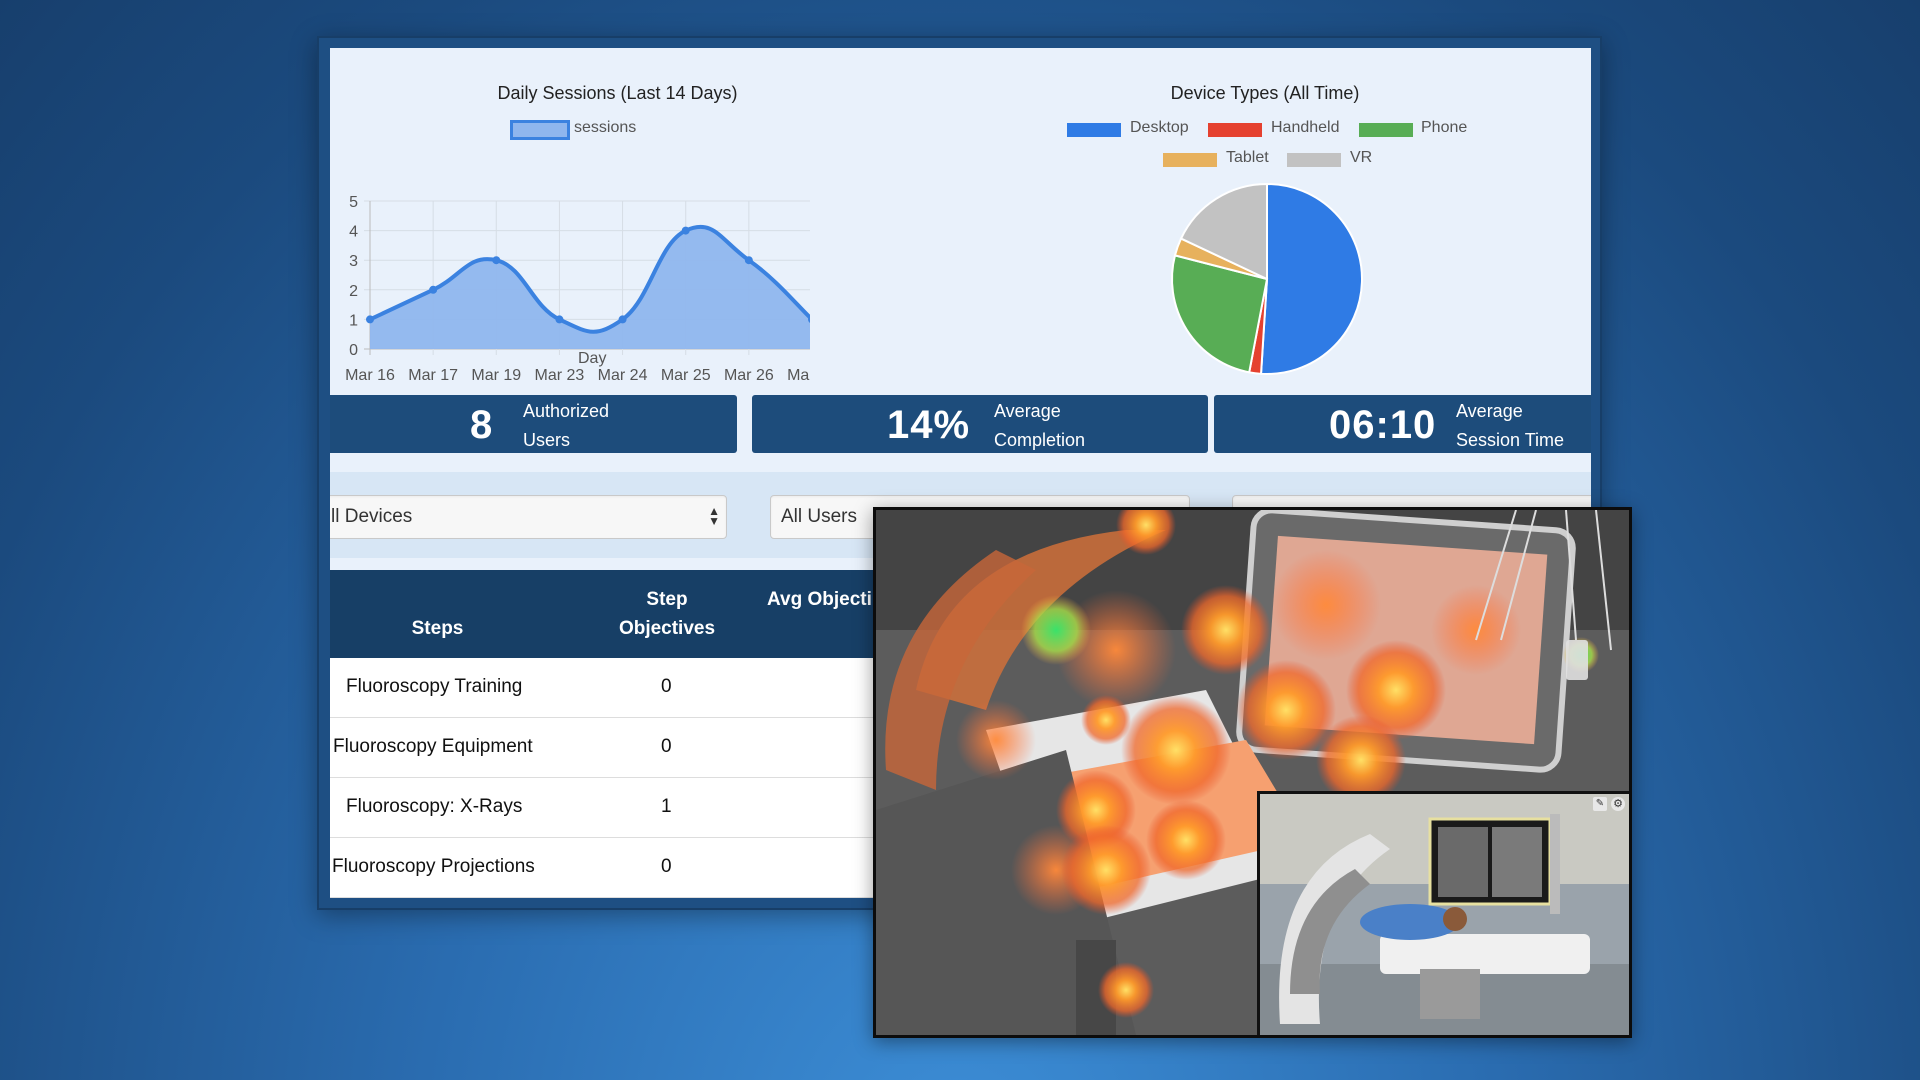 The width and height of the screenshot is (1920, 1080). What do you see at coordinates (749, 375) in the screenshot?
I see `x-tick-label: Mar 26` at bounding box center [749, 375].